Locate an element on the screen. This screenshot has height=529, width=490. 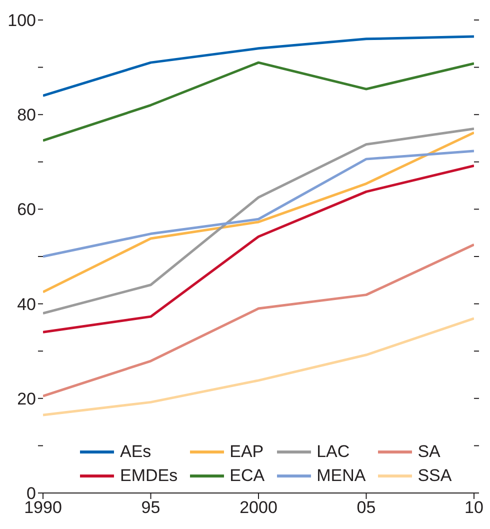
legend-label: MENA is located at coordinates (341, 476).